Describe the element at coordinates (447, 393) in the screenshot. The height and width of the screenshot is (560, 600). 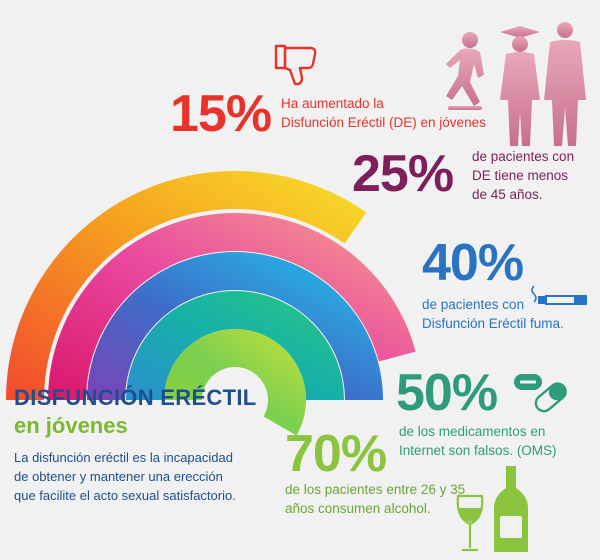
I see `stat-50-value: 50%` at that location.